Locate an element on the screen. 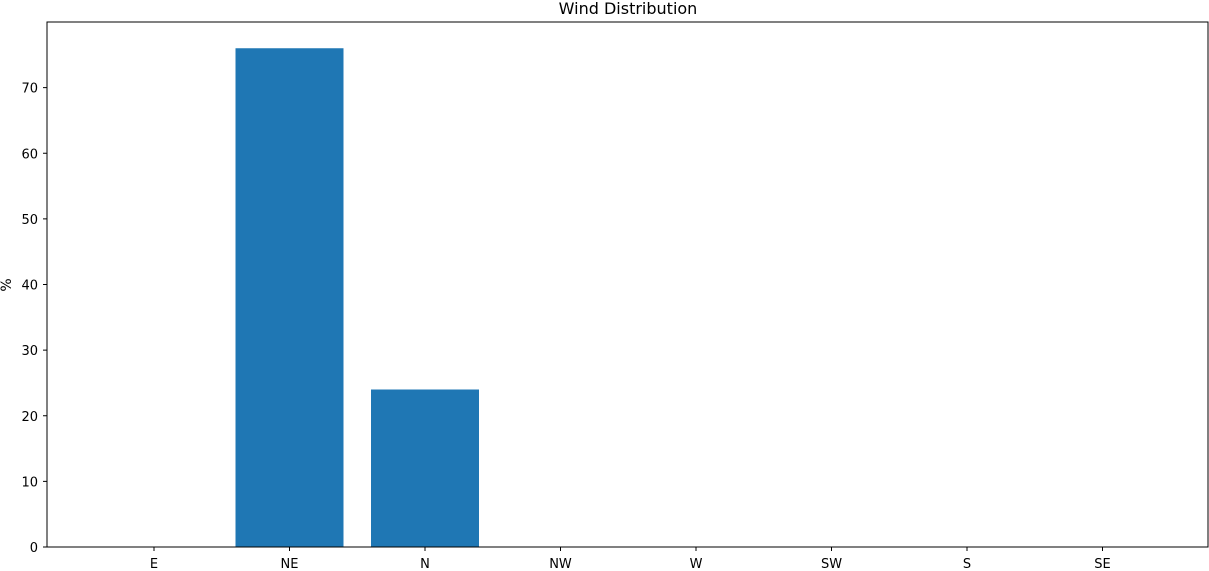  y-tick-label: 50 is located at coordinates (29, 220).